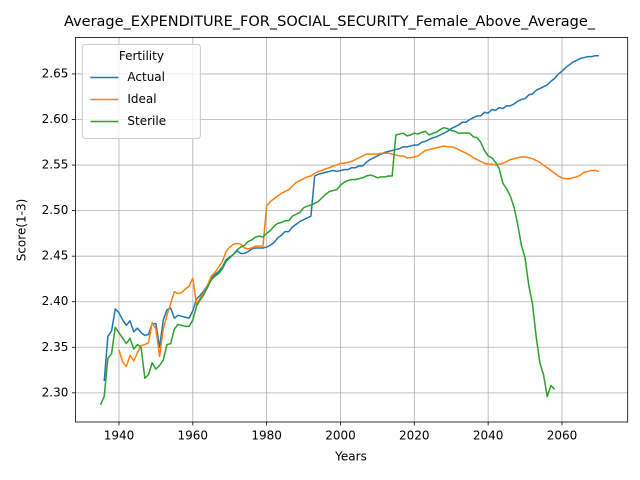  Describe the element at coordinates (340, 436) in the screenshot. I see `x-tick-label: 2000` at that location.